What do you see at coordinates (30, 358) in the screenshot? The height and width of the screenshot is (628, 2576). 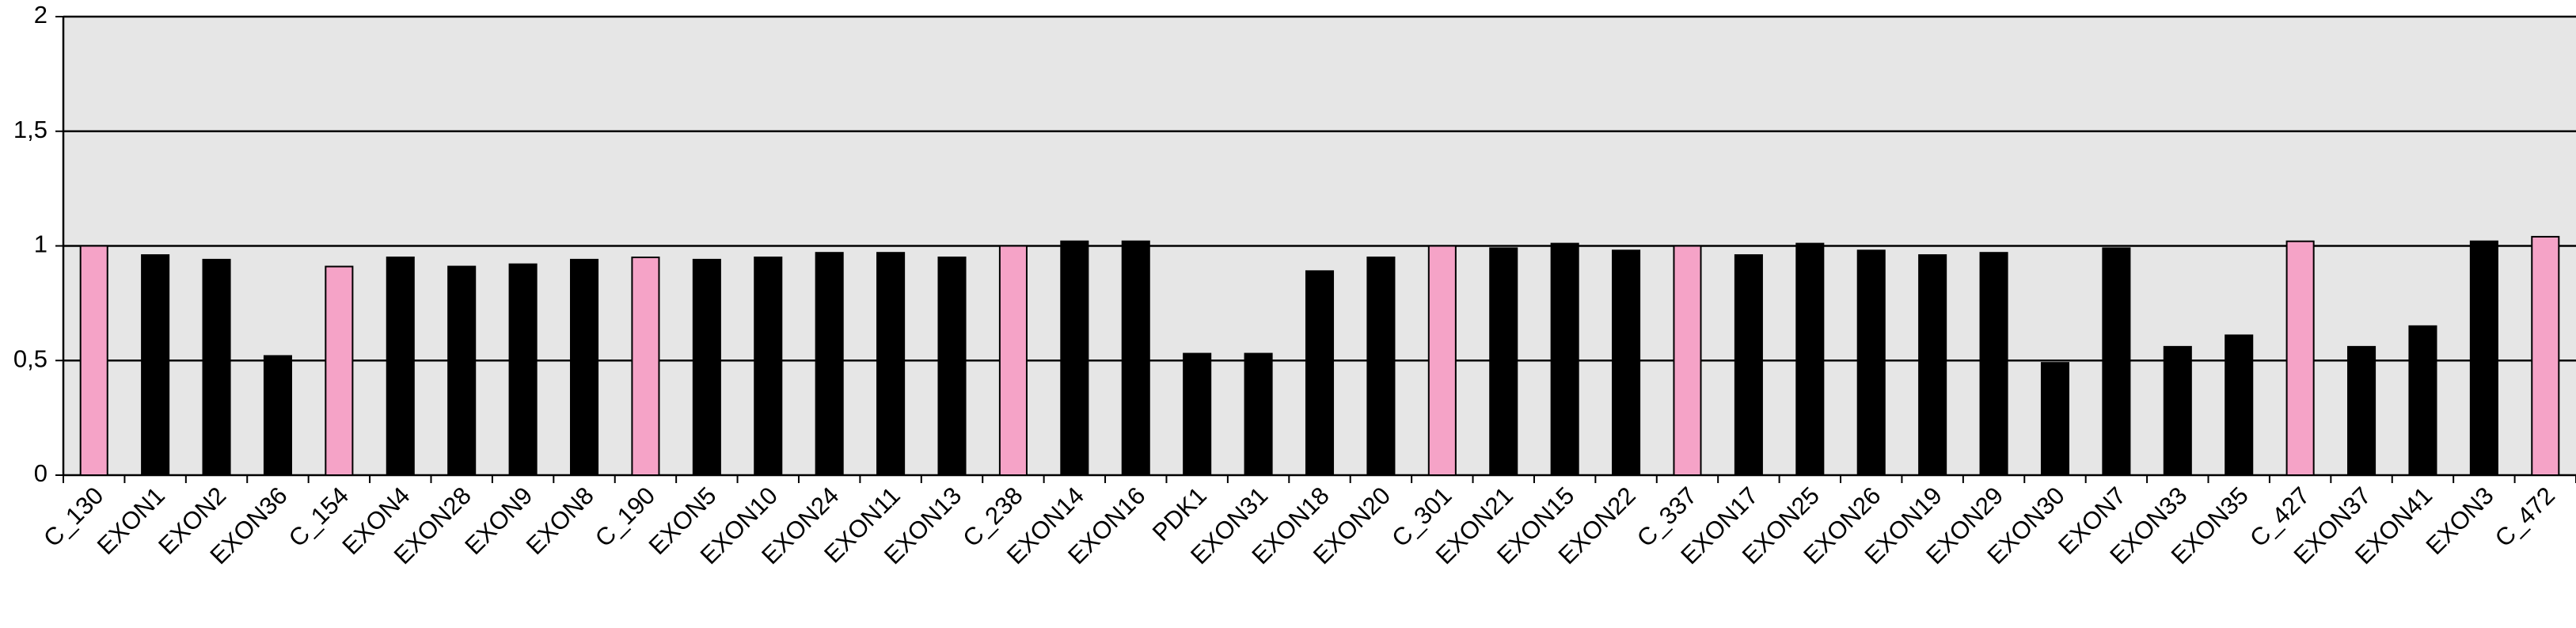 I see `y-tick-label: 0,5` at bounding box center [30, 358].